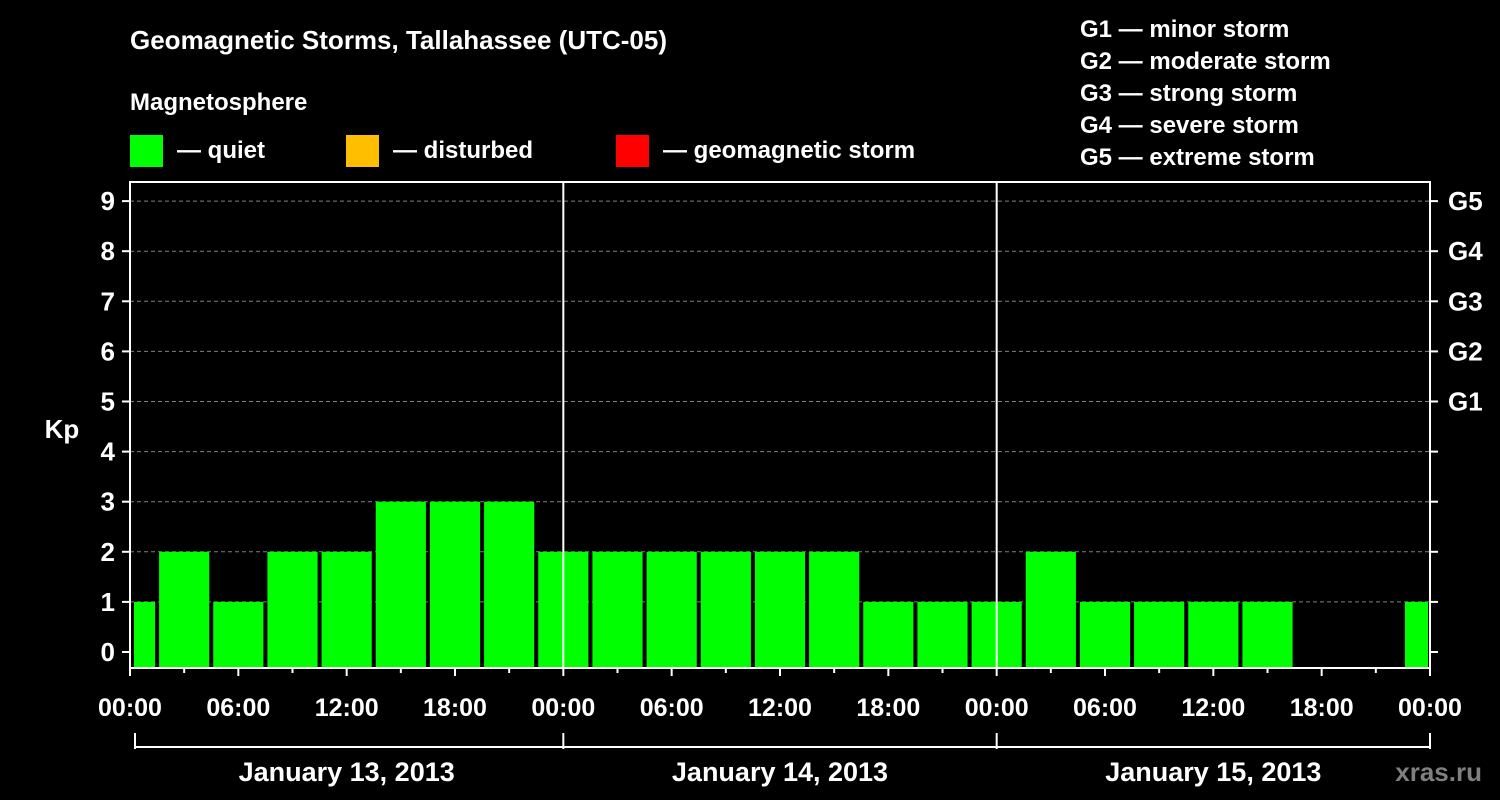  Describe the element at coordinates (108, 602) in the screenshot. I see `y-tick-label: 1` at that location.